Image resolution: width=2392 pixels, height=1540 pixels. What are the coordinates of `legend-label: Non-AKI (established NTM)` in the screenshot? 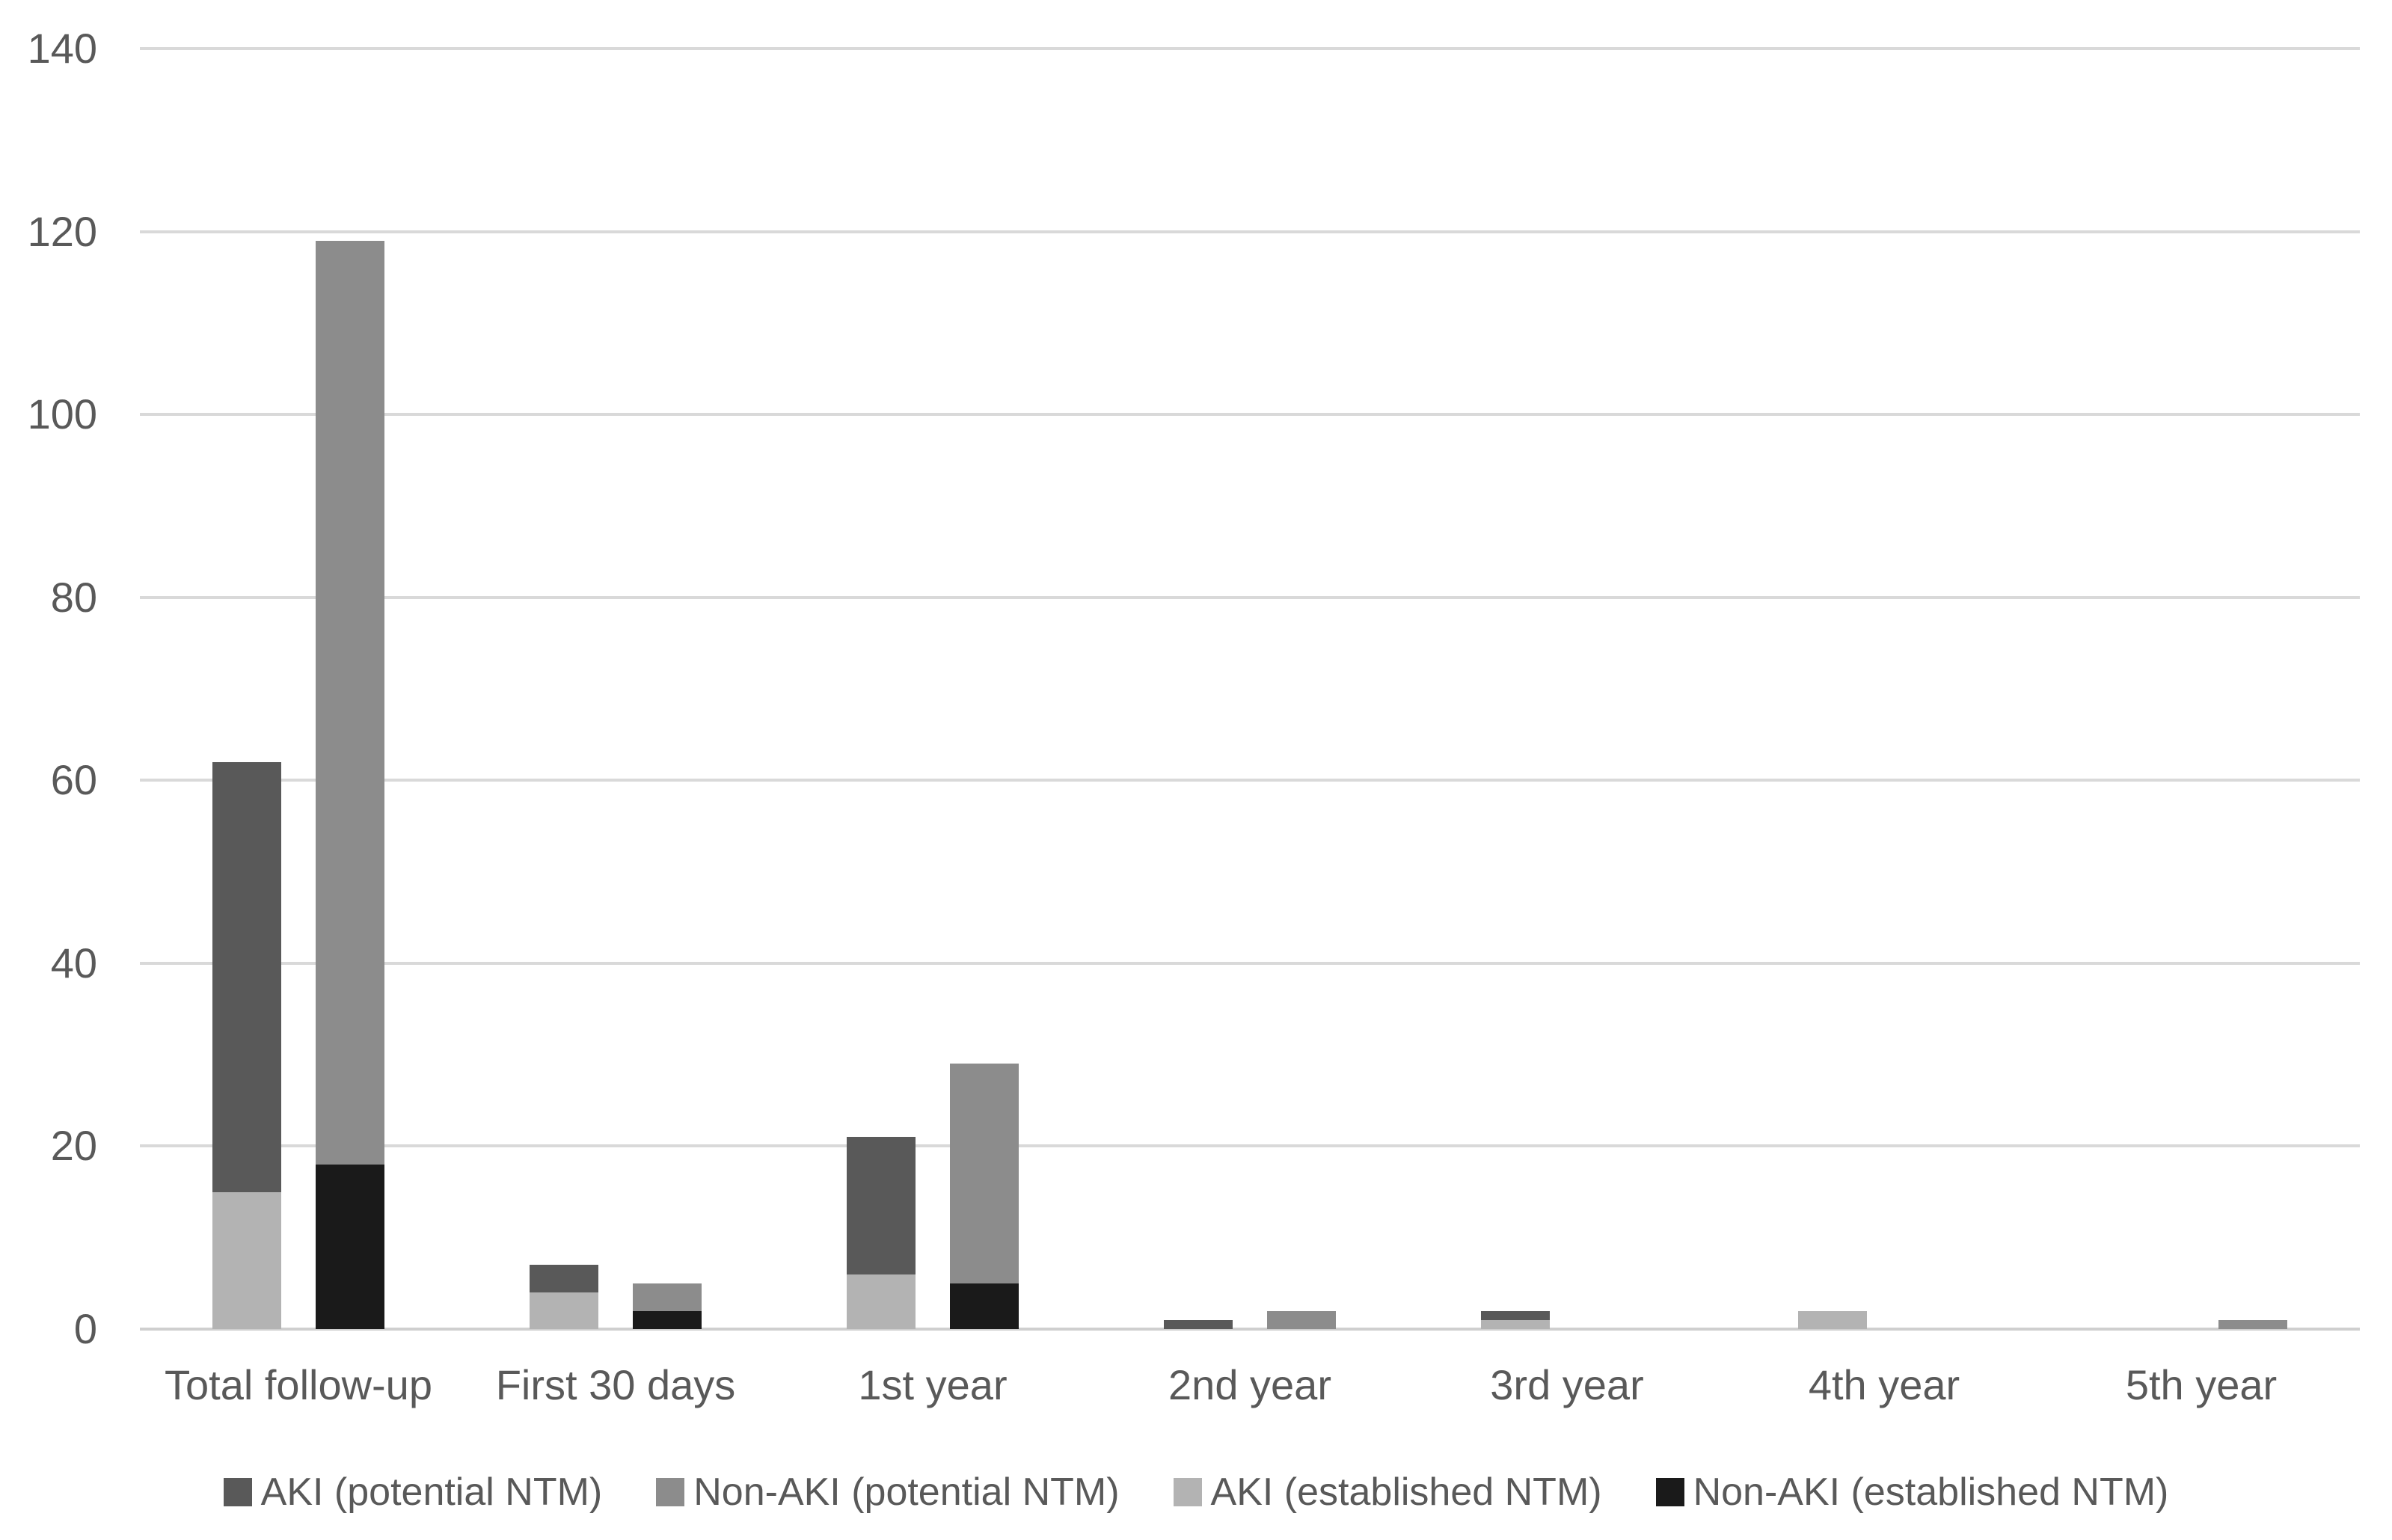 It's located at (1931, 1492).